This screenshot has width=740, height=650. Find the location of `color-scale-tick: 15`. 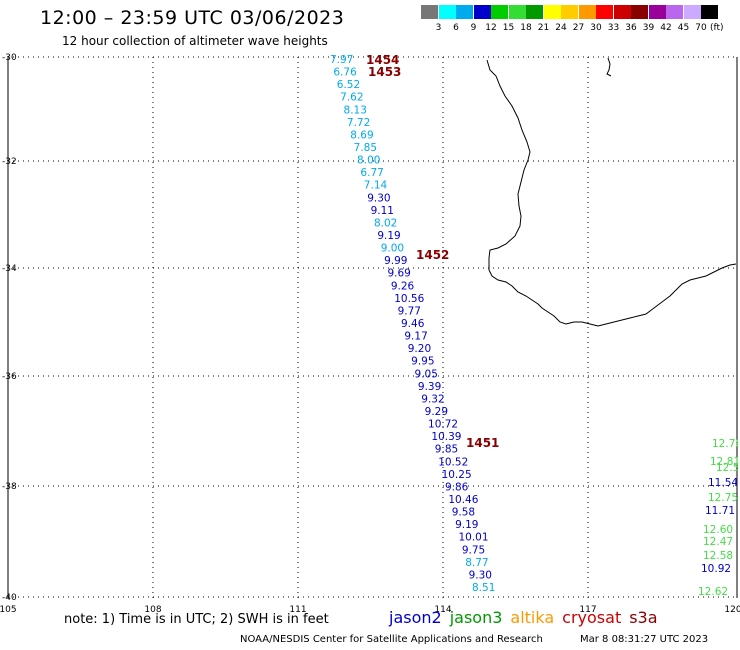

color-scale-tick: 15 is located at coordinates (508, 28).